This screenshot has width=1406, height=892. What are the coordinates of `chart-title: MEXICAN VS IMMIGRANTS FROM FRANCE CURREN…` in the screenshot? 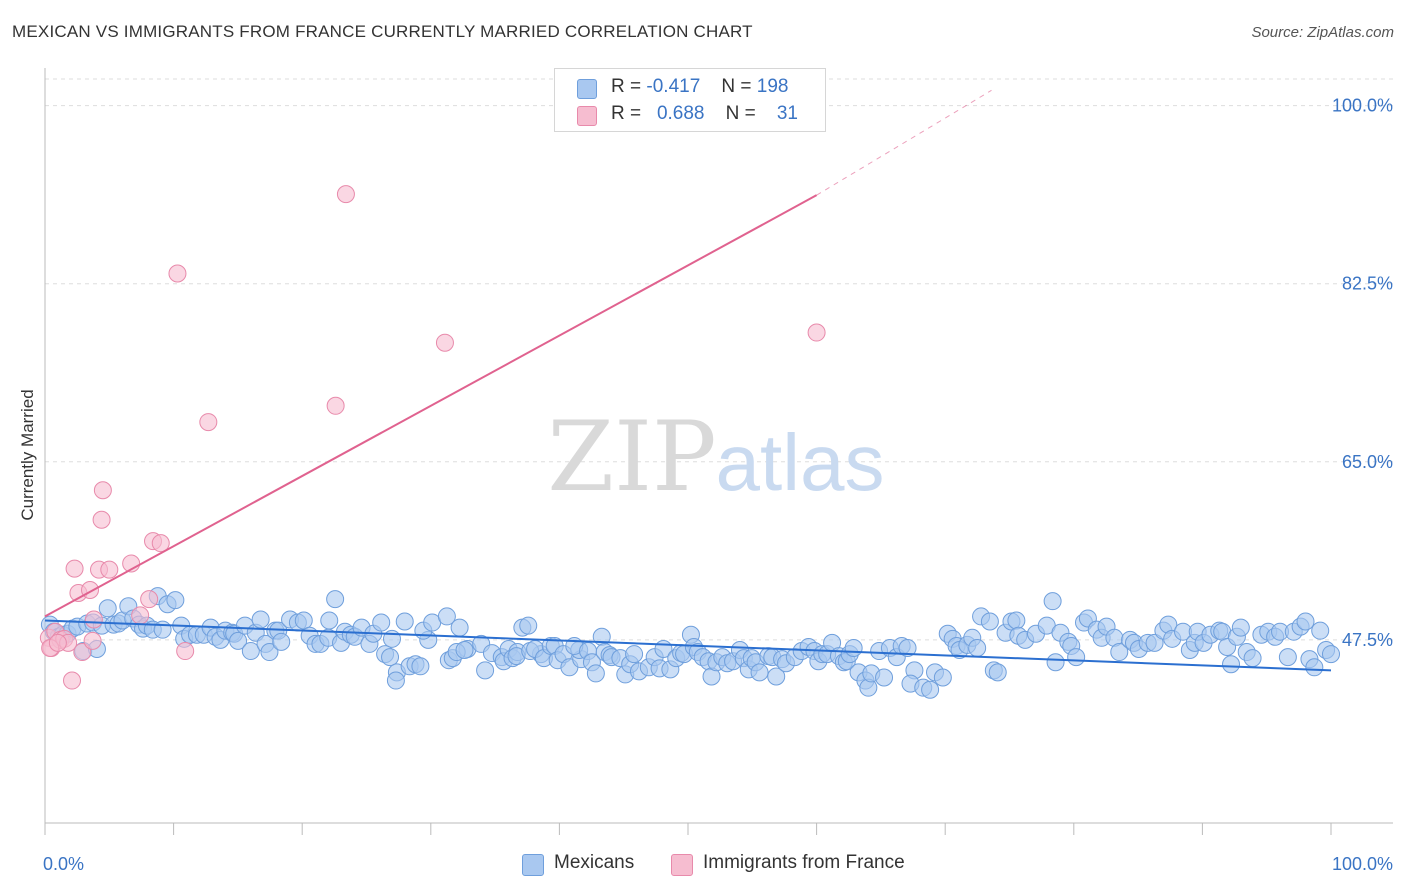 It's located at (382, 31).